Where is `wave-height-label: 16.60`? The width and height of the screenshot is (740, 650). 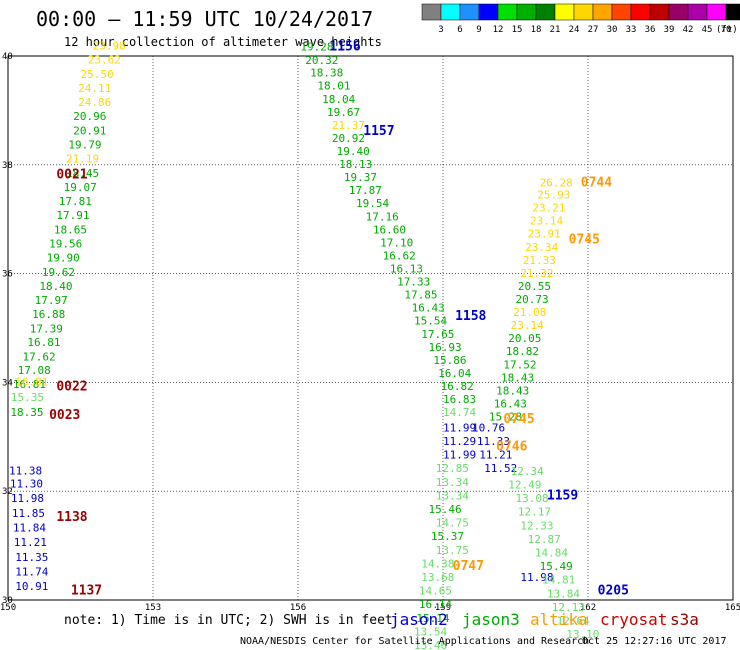
wave-height-label: 16.60 is located at coordinates (389, 229).